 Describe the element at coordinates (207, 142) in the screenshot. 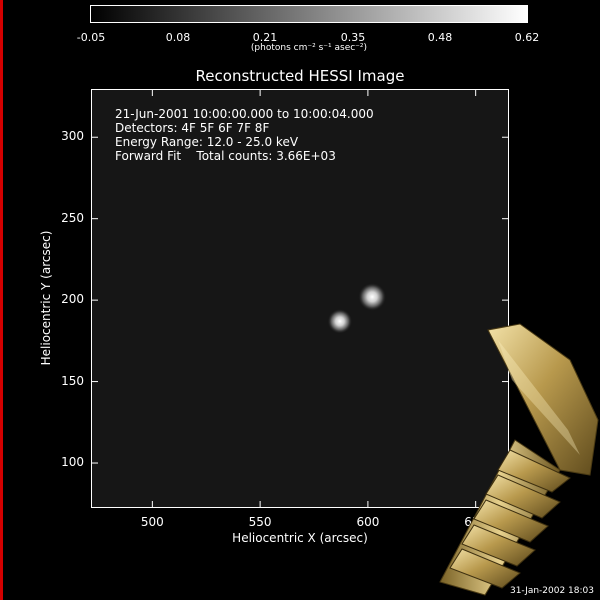

I see `info-energy-range: Energy Range: 12.0 - 25.0 keV` at that location.